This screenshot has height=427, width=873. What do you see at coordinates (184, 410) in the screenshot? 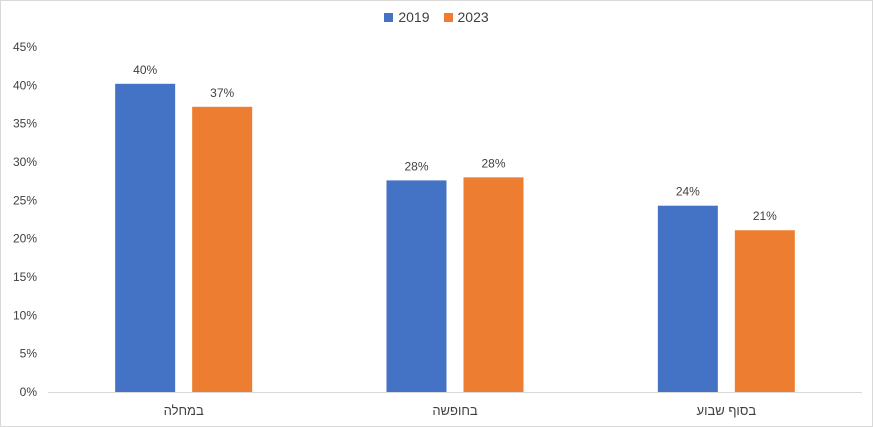
I see `x-tick-label: במחלה` at bounding box center [184, 410].